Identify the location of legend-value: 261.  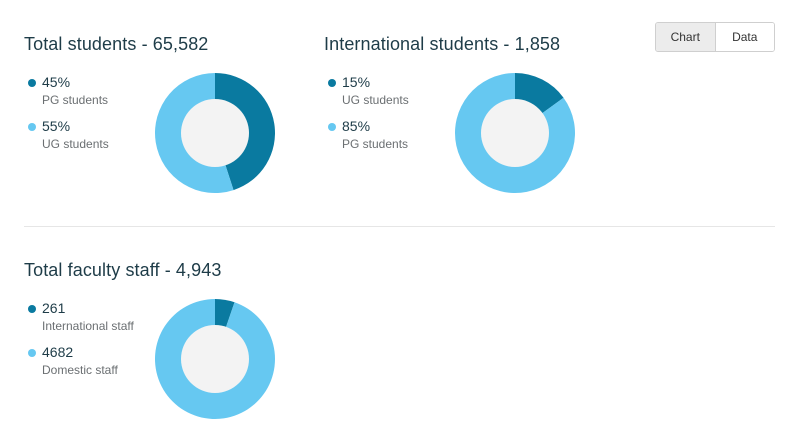
(54, 308).